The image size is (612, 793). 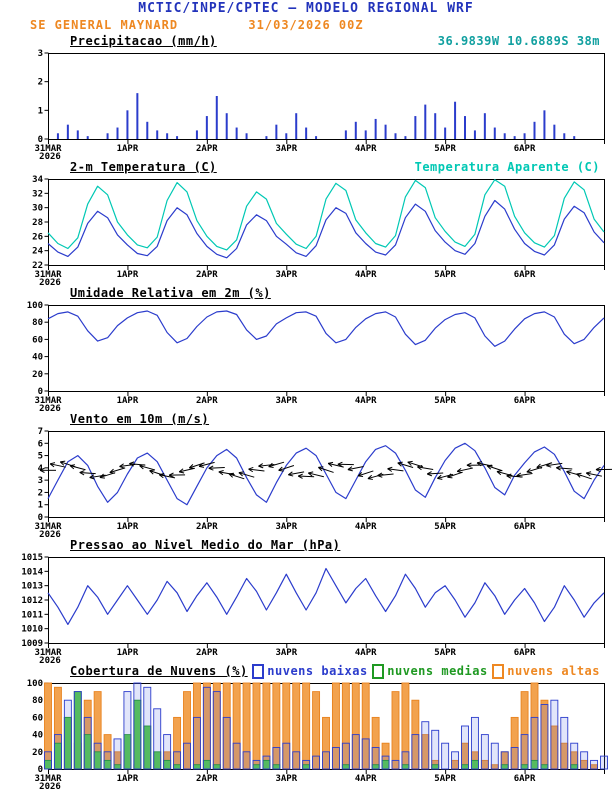 I want to click on temp-title: 2-m Temperatura (C), so click(x=143, y=167).